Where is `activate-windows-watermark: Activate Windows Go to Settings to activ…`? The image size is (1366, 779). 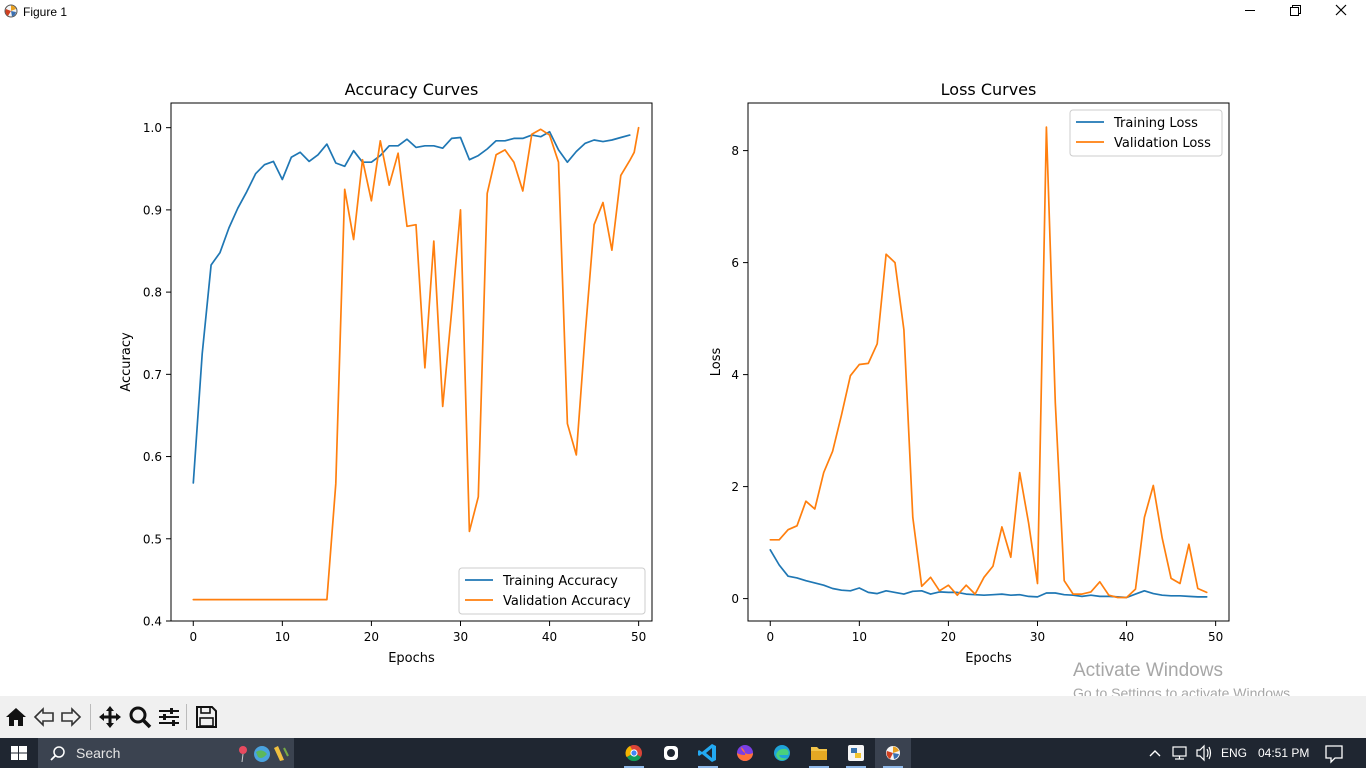
activate-windows-watermark: Activate Windows Go to Settings to activ… is located at coordinates (1183, 680).